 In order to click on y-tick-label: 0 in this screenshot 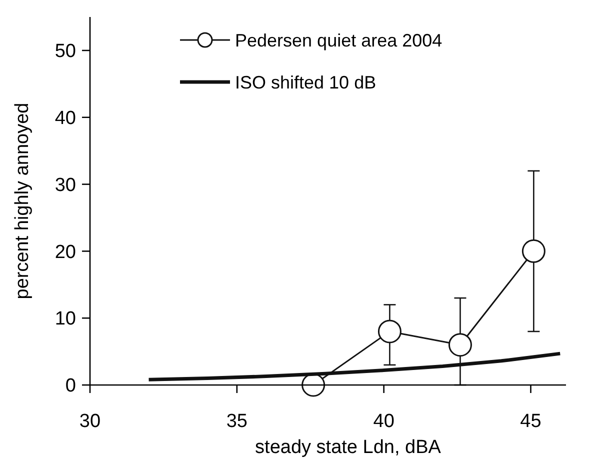, I will do `click(70, 386)`.